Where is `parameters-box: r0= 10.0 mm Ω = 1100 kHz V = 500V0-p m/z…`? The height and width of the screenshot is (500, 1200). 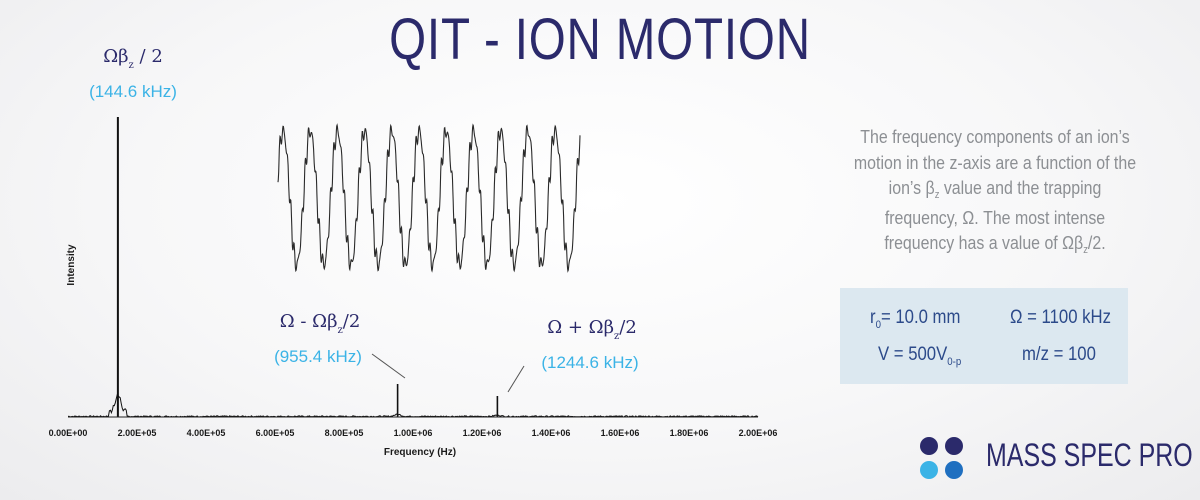 parameters-box: r0= 10.0 mm Ω = 1100 kHz V = 500V0-p m/z… is located at coordinates (984, 336).